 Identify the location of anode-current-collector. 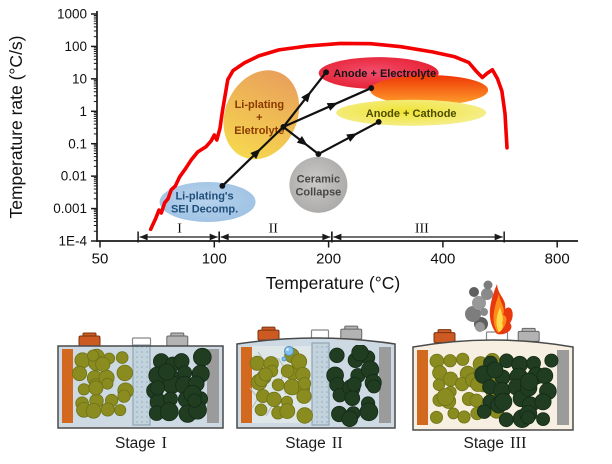
(246, 385).